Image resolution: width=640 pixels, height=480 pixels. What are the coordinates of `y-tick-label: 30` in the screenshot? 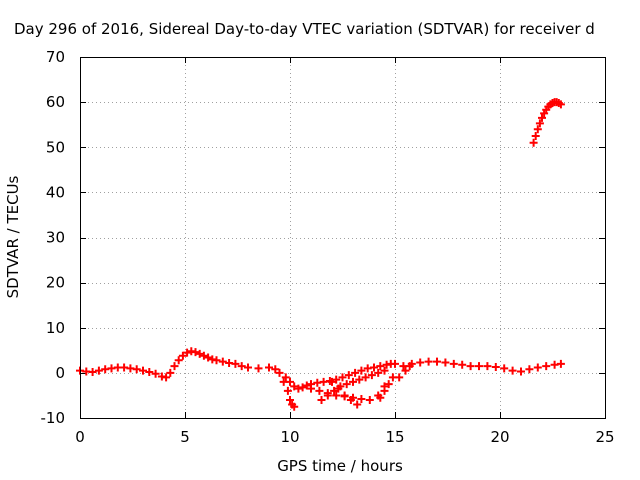 It's located at (55, 238).